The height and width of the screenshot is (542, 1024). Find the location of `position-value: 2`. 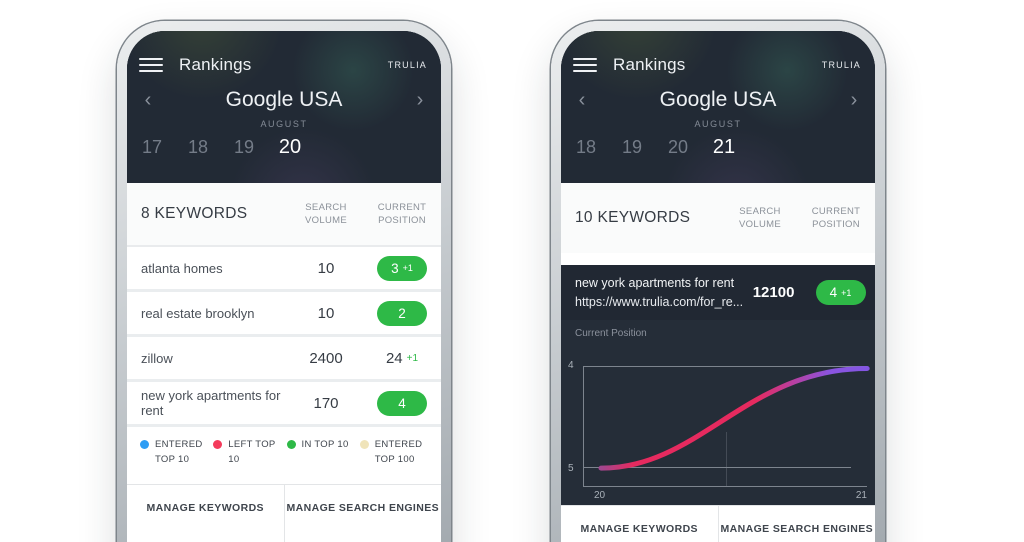

position-value: 2 is located at coordinates (402, 313).